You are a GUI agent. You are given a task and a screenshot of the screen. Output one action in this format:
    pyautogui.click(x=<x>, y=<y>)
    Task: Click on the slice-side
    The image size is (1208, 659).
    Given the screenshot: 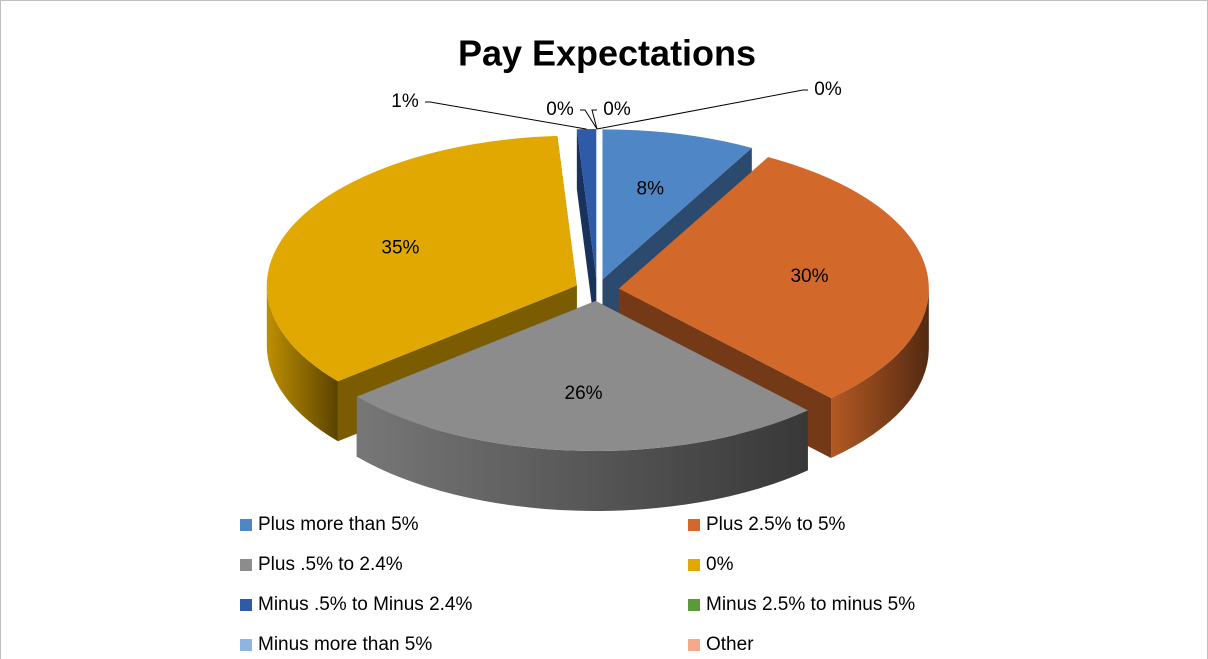 What is the action you would take?
    pyautogui.click(x=586, y=234)
    